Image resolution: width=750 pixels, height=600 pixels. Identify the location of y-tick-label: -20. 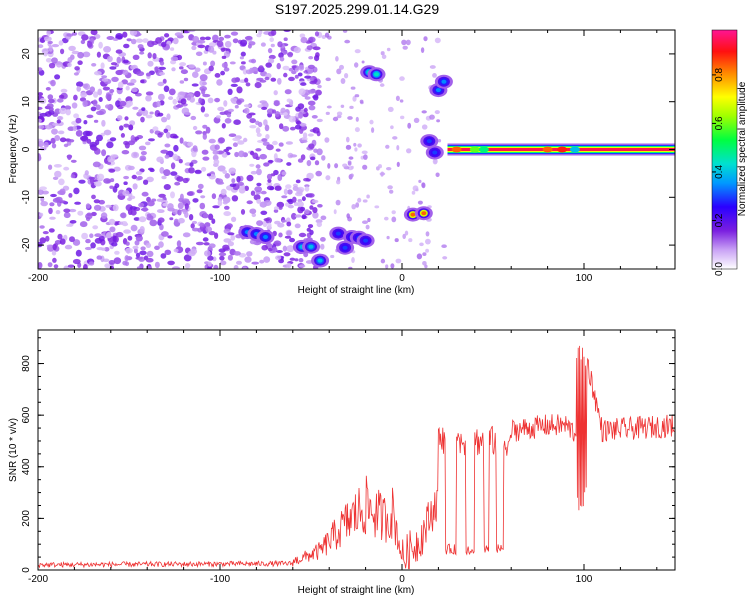
(26, 244).